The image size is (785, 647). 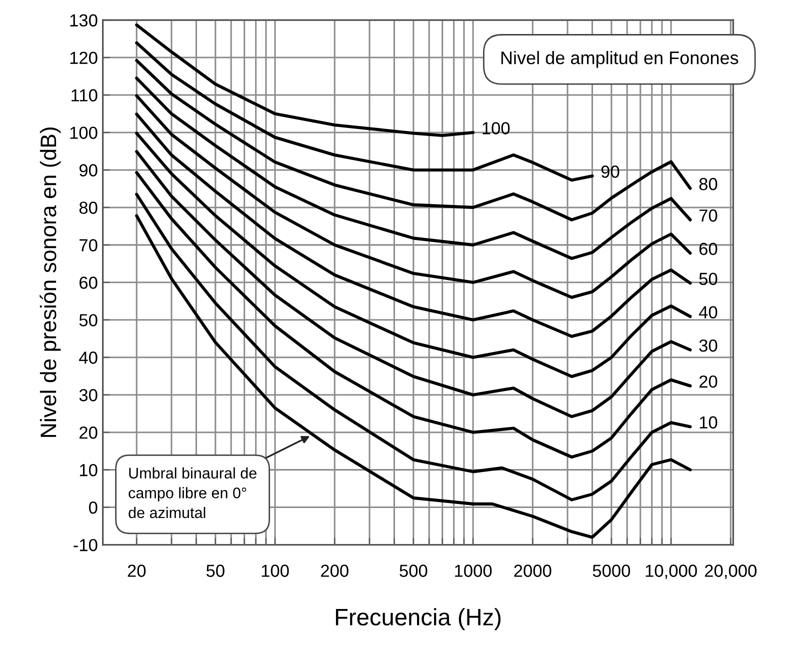 What do you see at coordinates (88, 320) in the screenshot?
I see `y-tick-label: 50` at bounding box center [88, 320].